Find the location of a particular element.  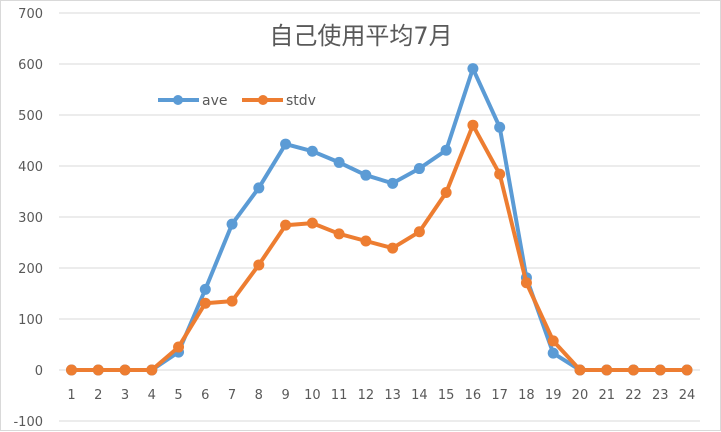

legend-item-ave: ave is located at coordinates (192, 101).